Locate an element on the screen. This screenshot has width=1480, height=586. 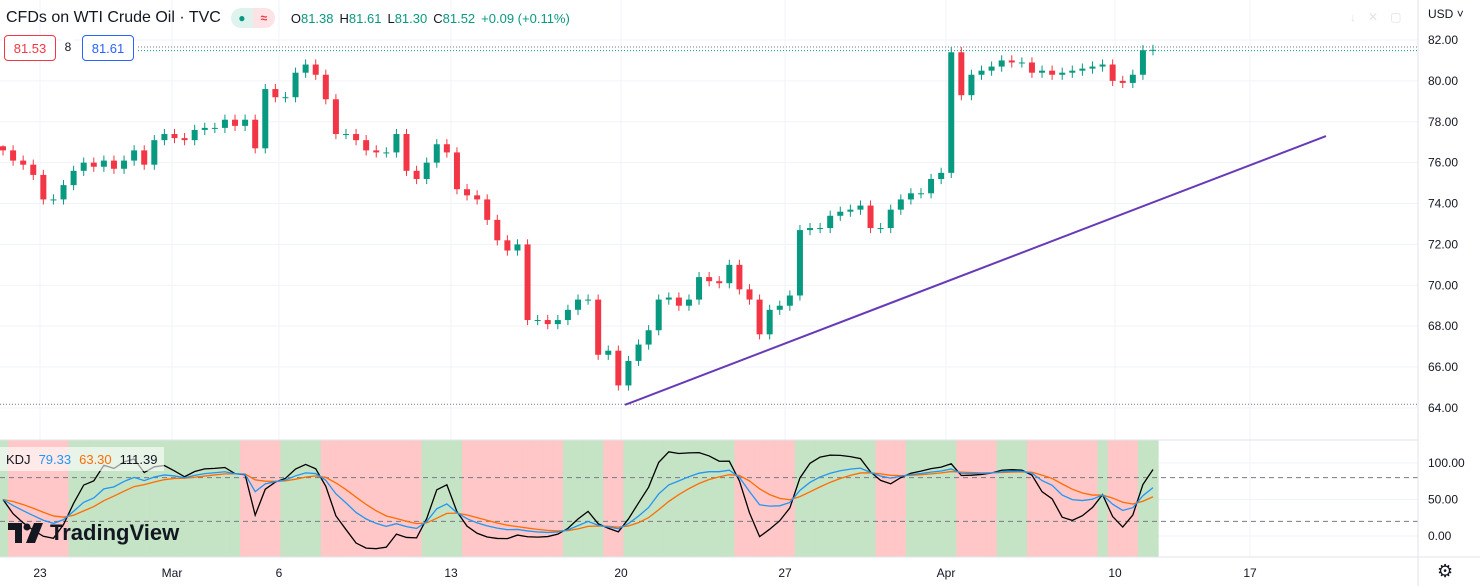
d-line is located at coordinates (578, 501).